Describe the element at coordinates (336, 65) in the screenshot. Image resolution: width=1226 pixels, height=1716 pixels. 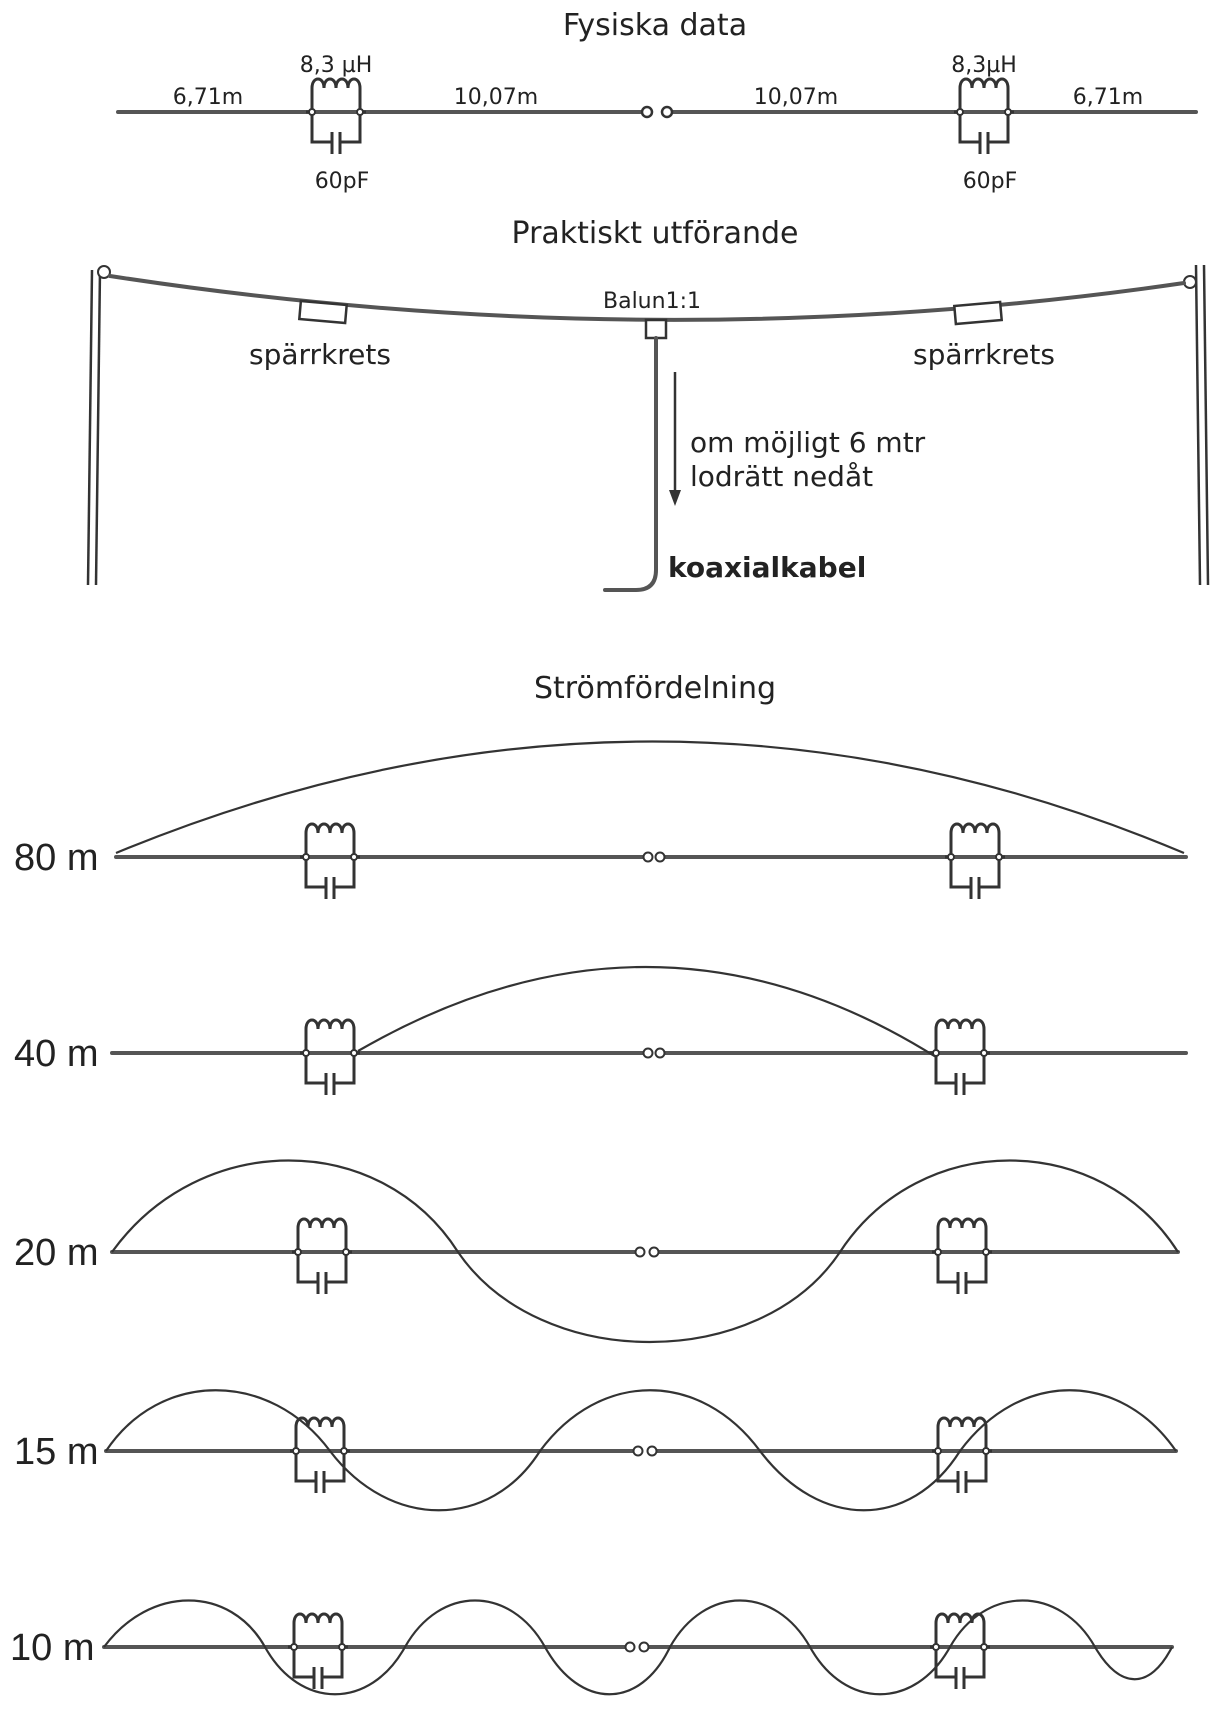
I see `inductance-left-label: 8,3 µH` at that location.